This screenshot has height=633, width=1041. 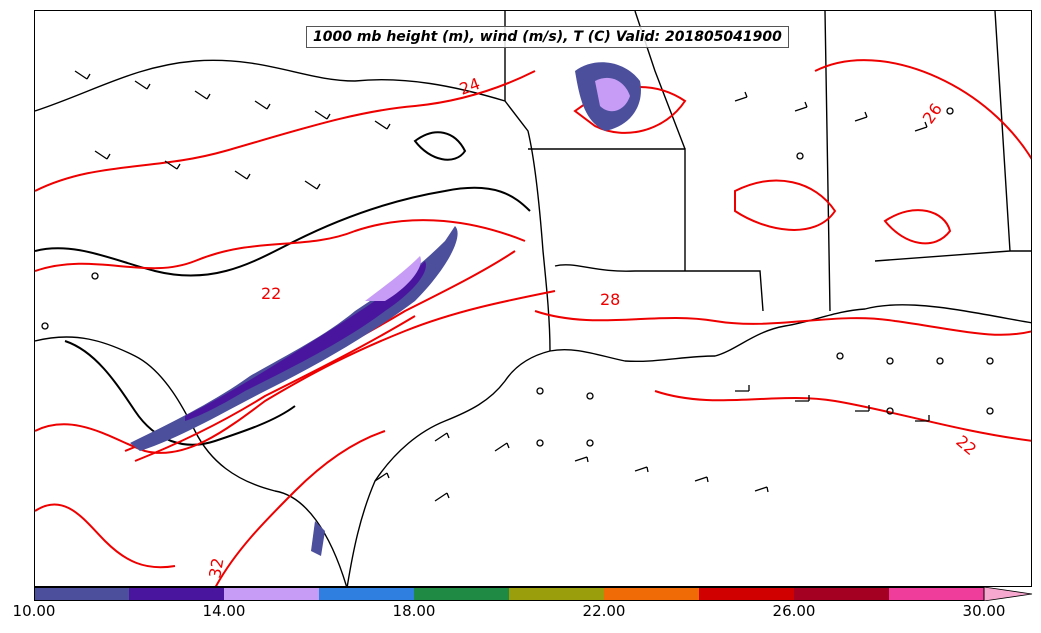 I want to click on colorbar-tick-label: 10.00, so click(x=34, y=611).